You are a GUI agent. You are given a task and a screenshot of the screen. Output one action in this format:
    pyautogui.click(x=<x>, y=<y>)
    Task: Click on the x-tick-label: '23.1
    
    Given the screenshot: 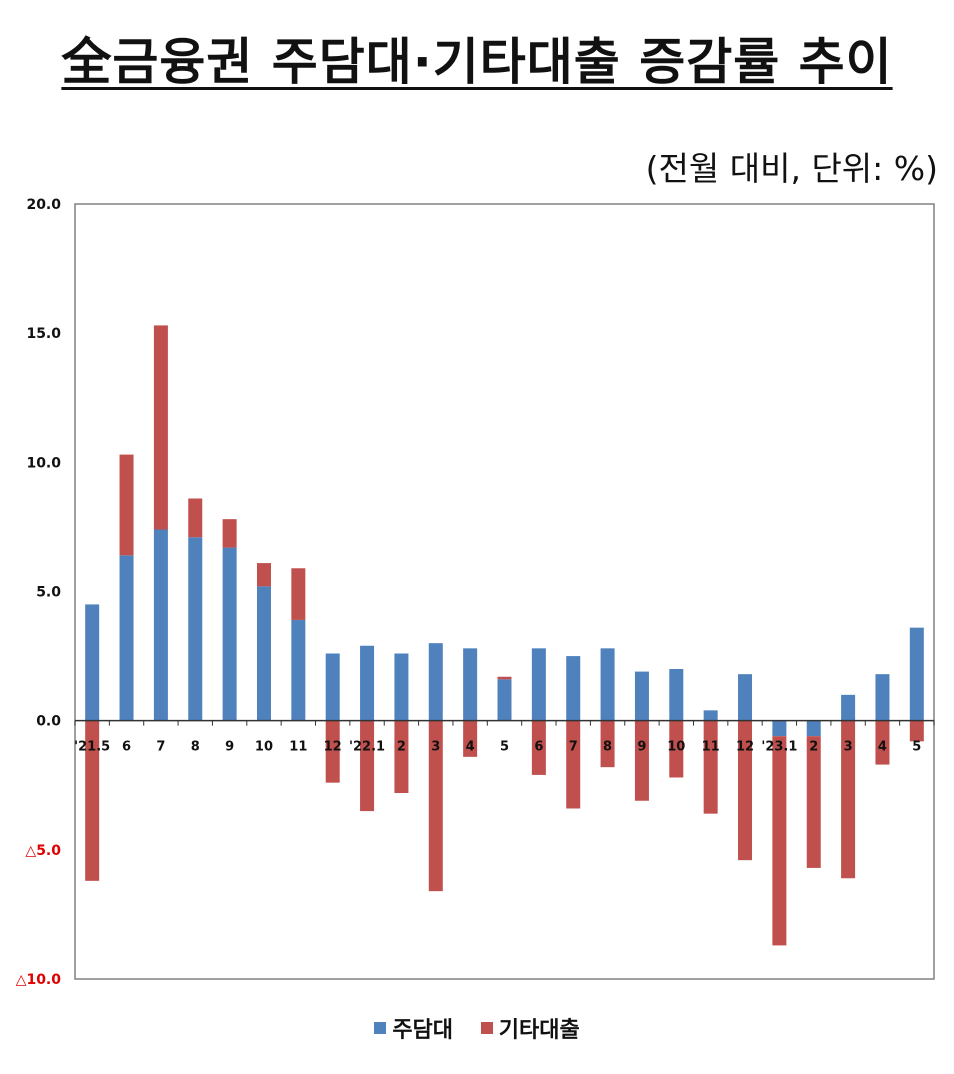 What is the action you would take?
    pyautogui.click(x=779, y=747)
    